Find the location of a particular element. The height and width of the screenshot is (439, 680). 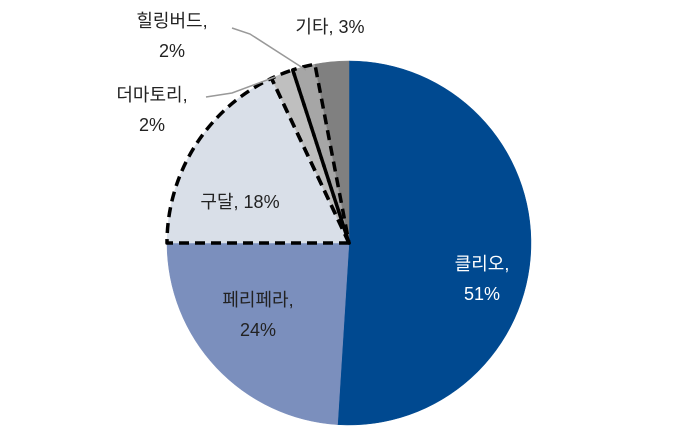

data-label: 힐링버드, is located at coordinates (171, 21).